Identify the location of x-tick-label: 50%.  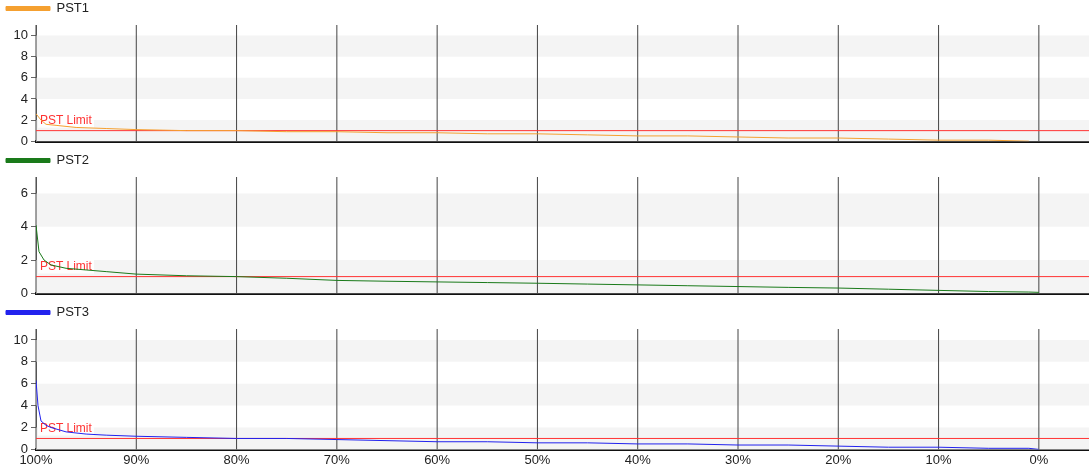
(537, 459).